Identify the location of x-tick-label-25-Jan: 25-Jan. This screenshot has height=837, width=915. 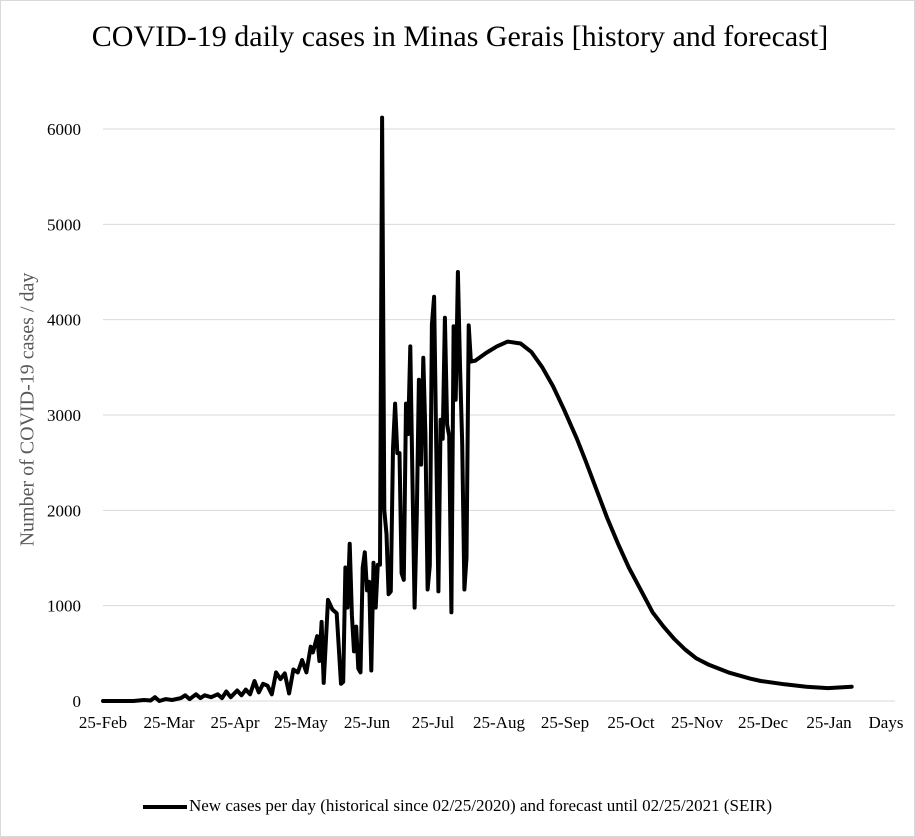
(829, 722).